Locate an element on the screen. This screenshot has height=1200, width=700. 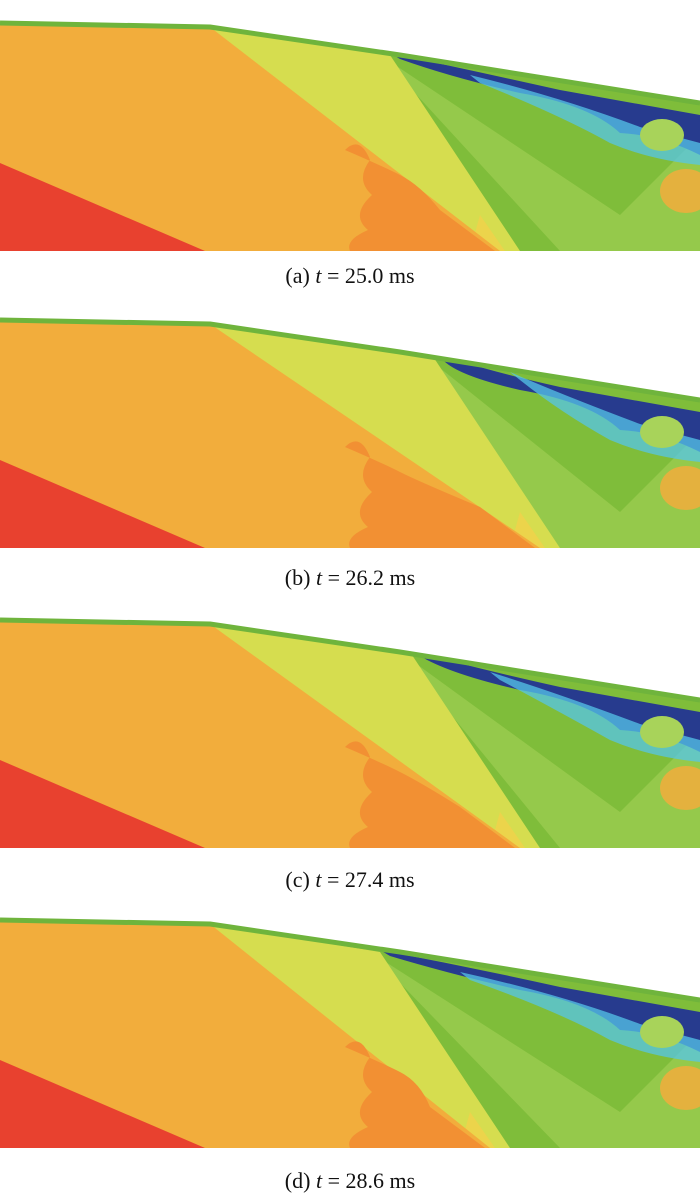
caption-b-t-symbol: t is located at coordinates (319, 577).